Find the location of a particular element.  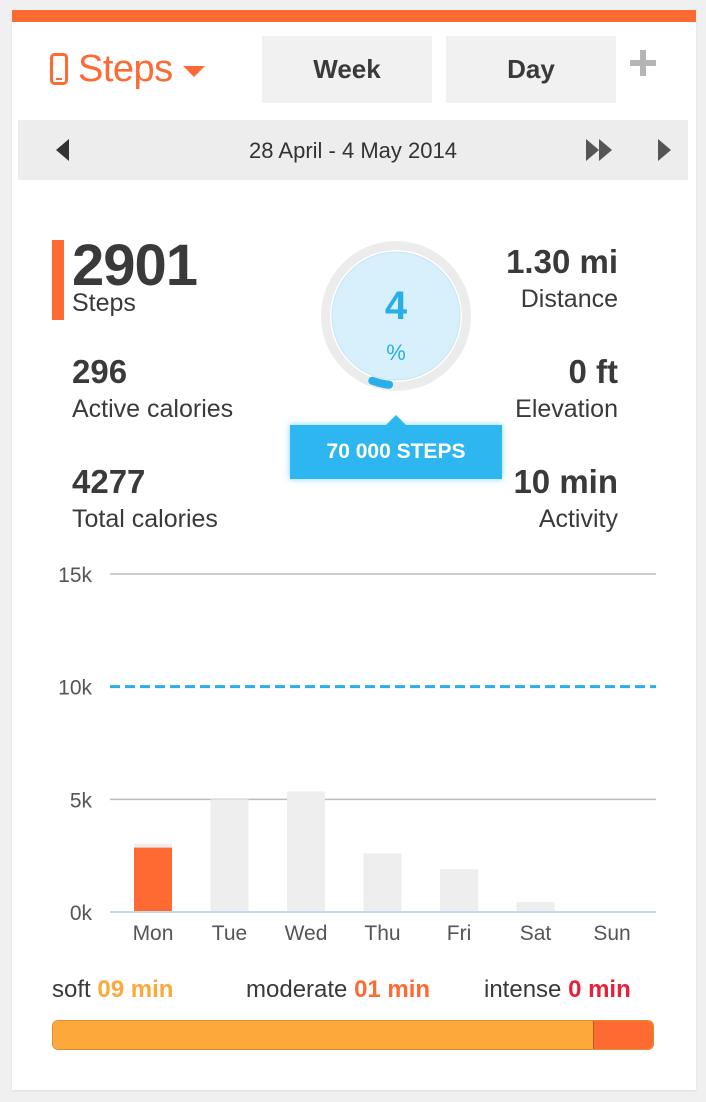

activity-soft: soft 09 min is located at coordinates (112, 990).